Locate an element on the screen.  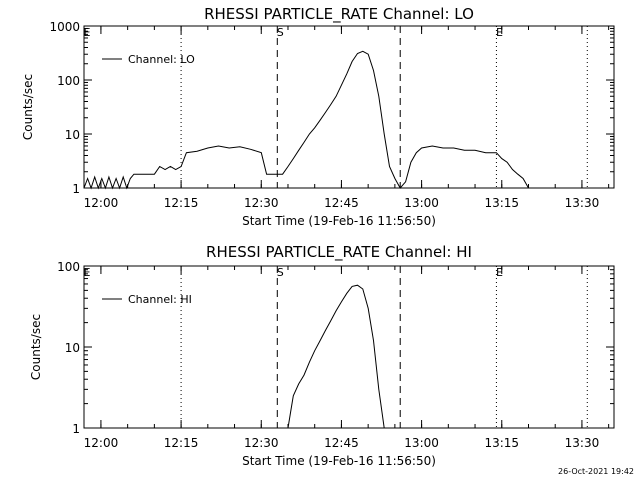
y-tick-label: 1000 is located at coordinates (64, 27).